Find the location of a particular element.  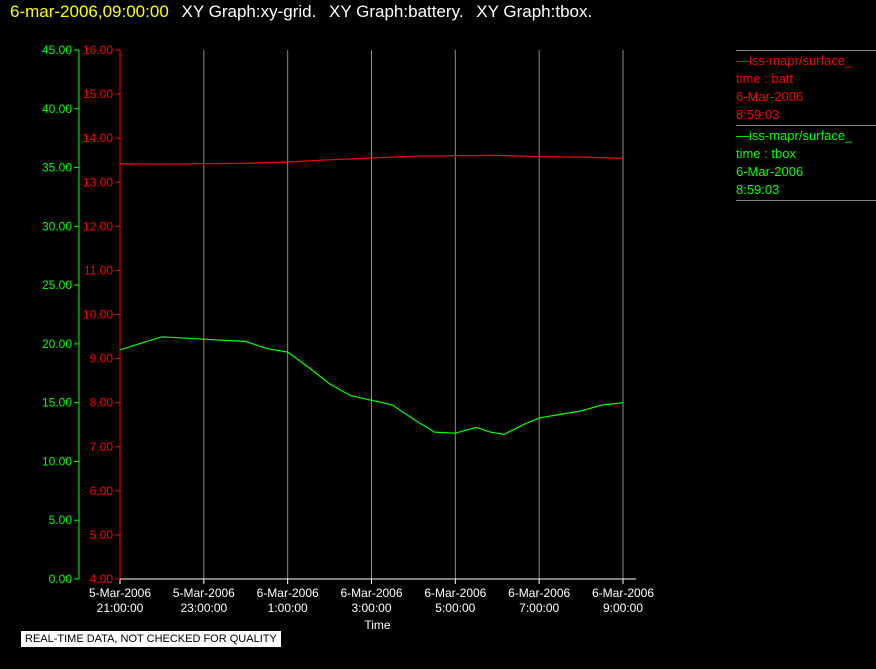

y-tick-label: 0.00 is located at coordinates (61, 579).